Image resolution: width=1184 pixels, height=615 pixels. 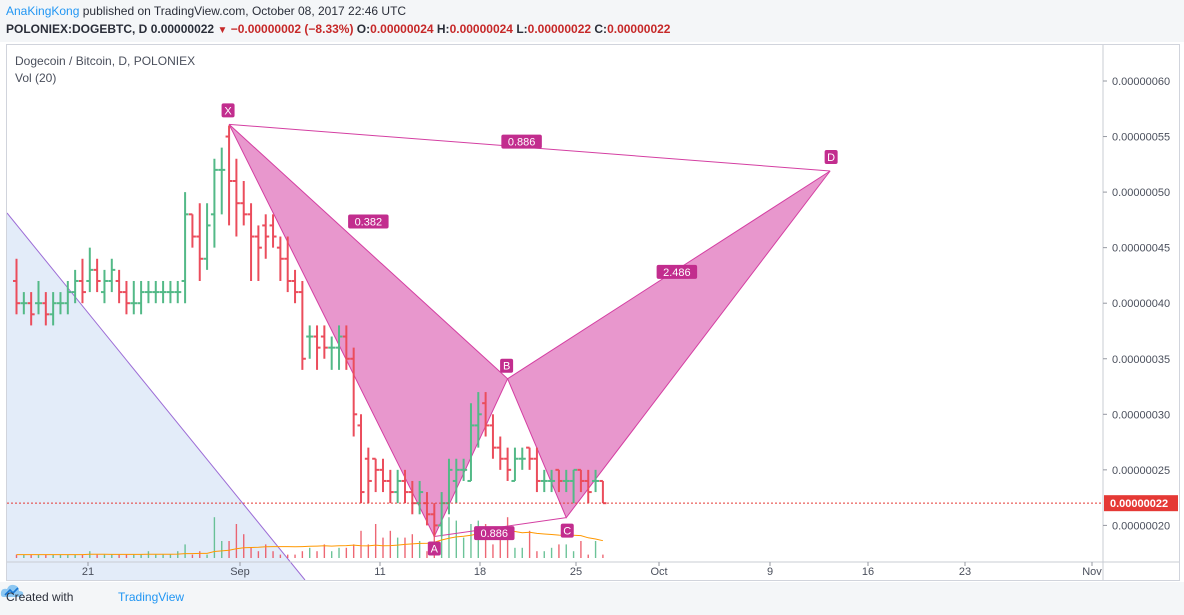 What do you see at coordinates (481, 29) in the screenshot?
I see `high-value: 0.00000024` at bounding box center [481, 29].